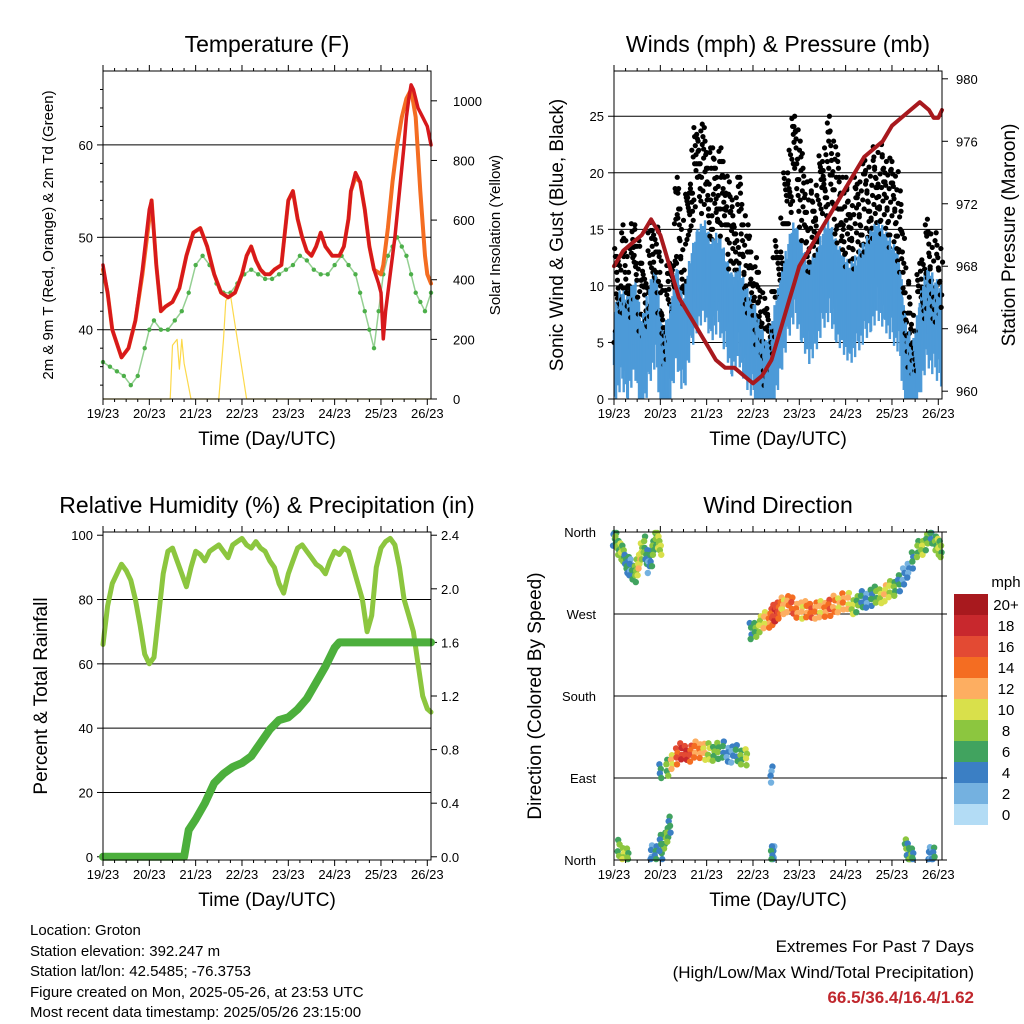  What do you see at coordinates (1006, 773) in the screenshot?
I see `legend-label: 4` at bounding box center [1006, 773].